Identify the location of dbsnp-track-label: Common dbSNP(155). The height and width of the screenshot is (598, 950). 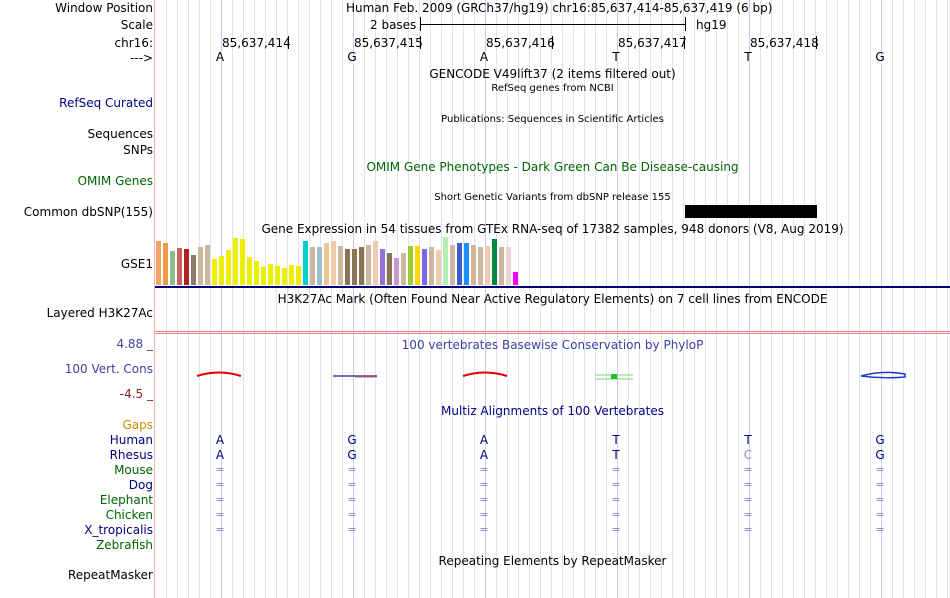
(88, 212).